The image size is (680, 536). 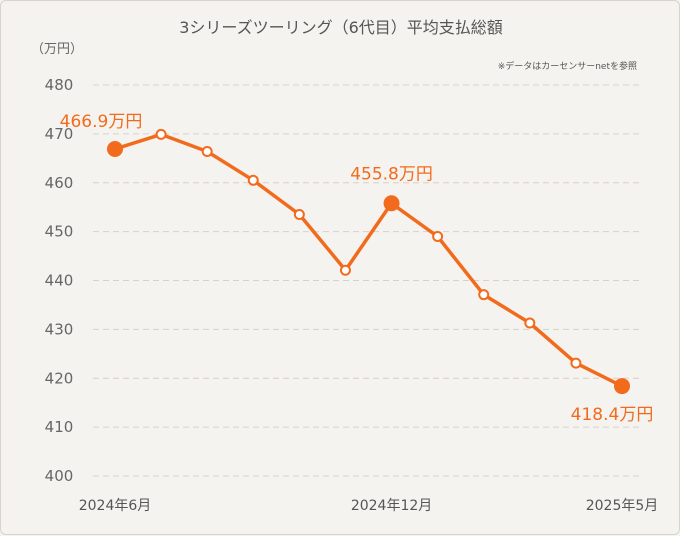 What do you see at coordinates (59, 232) in the screenshot?
I see `y-tick-label: 450` at bounding box center [59, 232].